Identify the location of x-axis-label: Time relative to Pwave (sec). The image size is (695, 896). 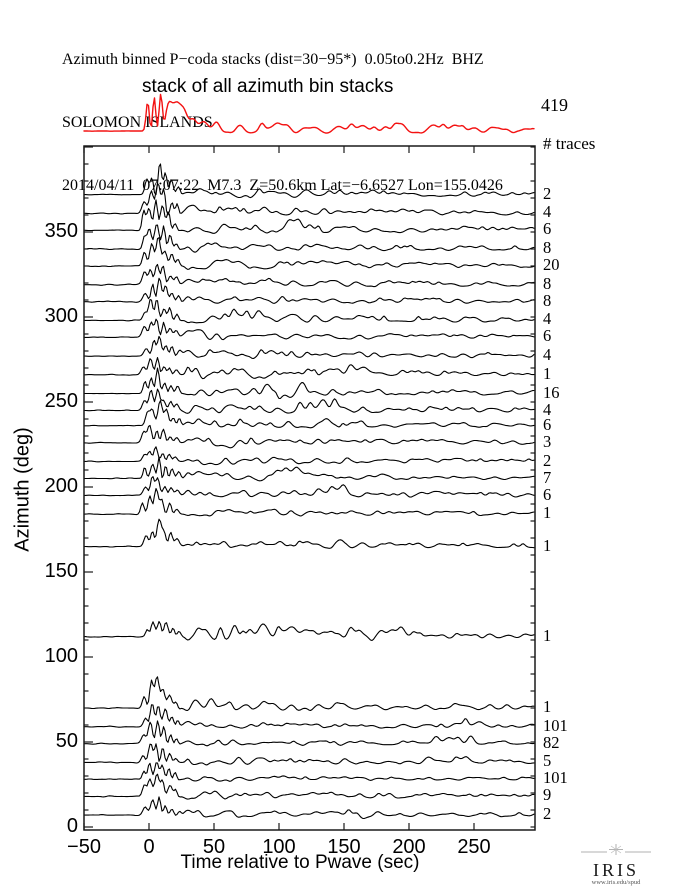
(300, 862).